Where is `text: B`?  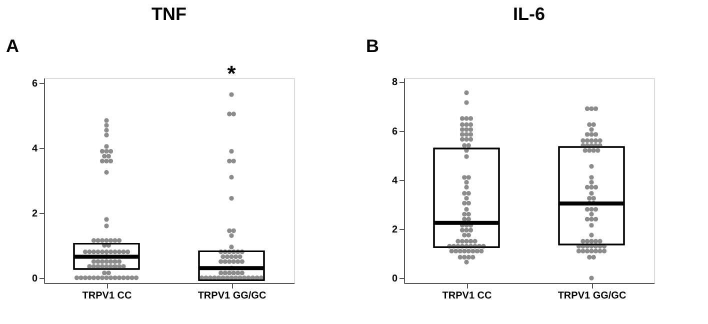
text: B is located at coordinates (372, 46).